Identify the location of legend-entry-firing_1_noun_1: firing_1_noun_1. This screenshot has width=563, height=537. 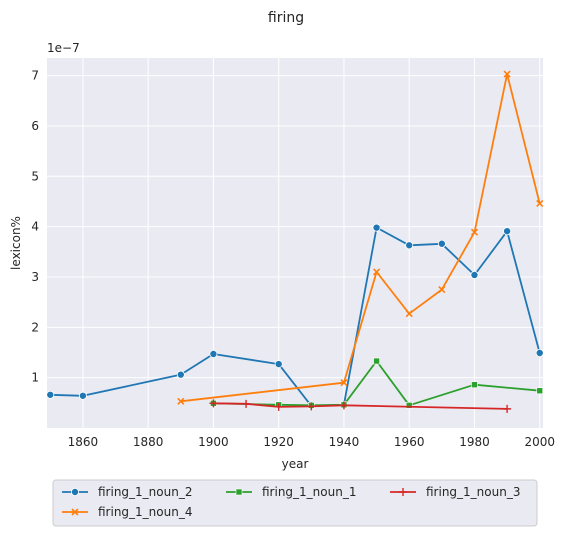
(291, 492).